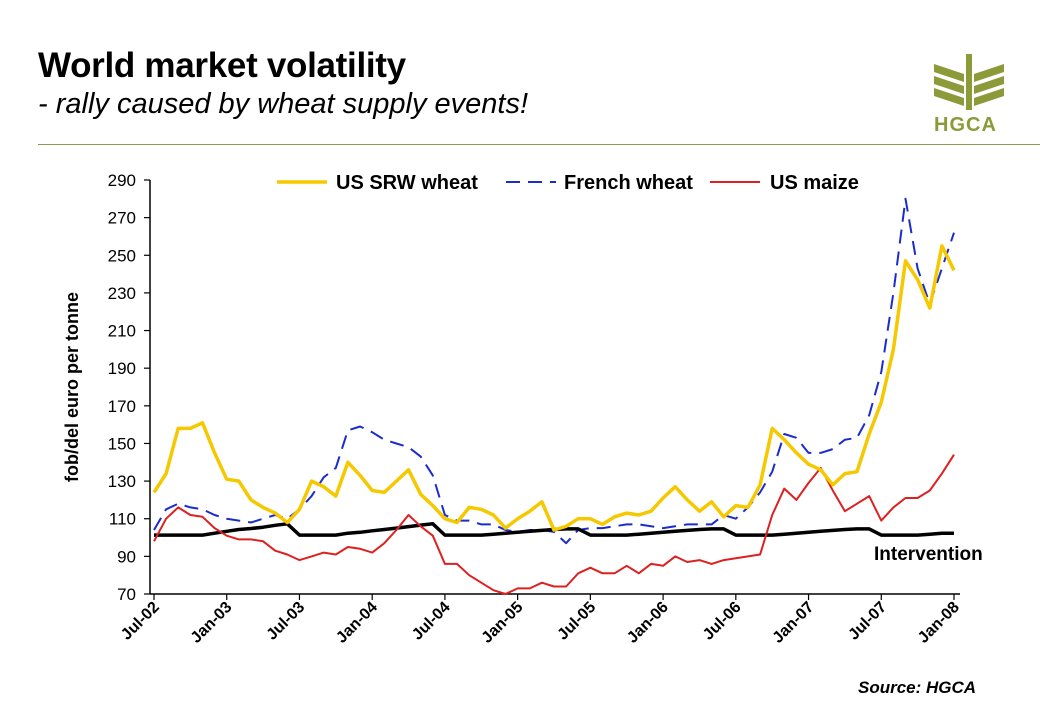 This screenshot has width=1040, height=720. What do you see at coordinates (122, 368) in the screenshot?
I see `y-tick-label: 190` at bounding box center [122, 368].